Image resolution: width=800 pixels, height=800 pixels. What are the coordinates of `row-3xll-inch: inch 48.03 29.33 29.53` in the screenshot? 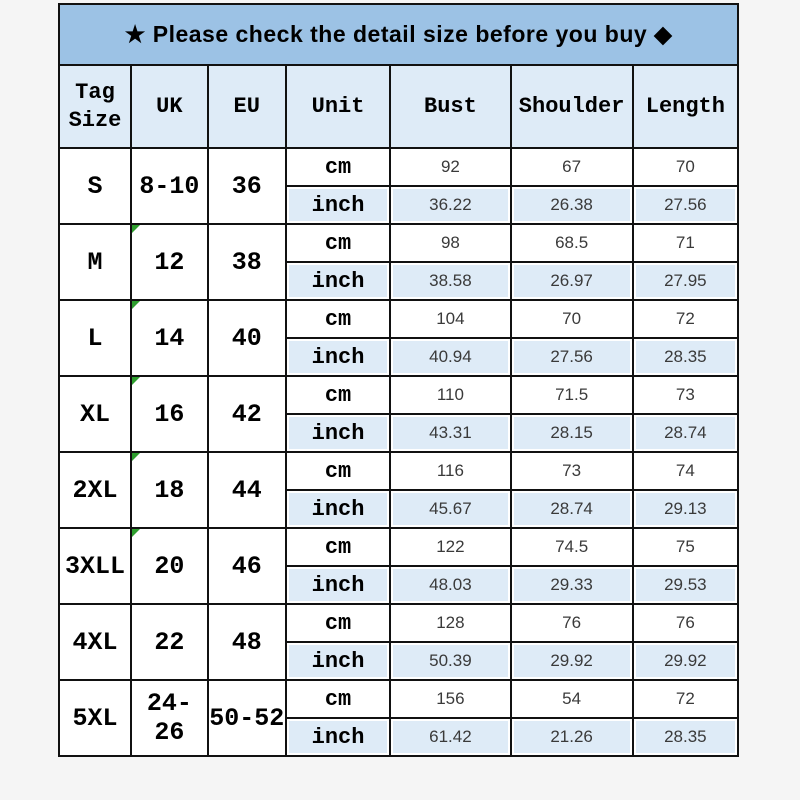 It's located at (399, 585).